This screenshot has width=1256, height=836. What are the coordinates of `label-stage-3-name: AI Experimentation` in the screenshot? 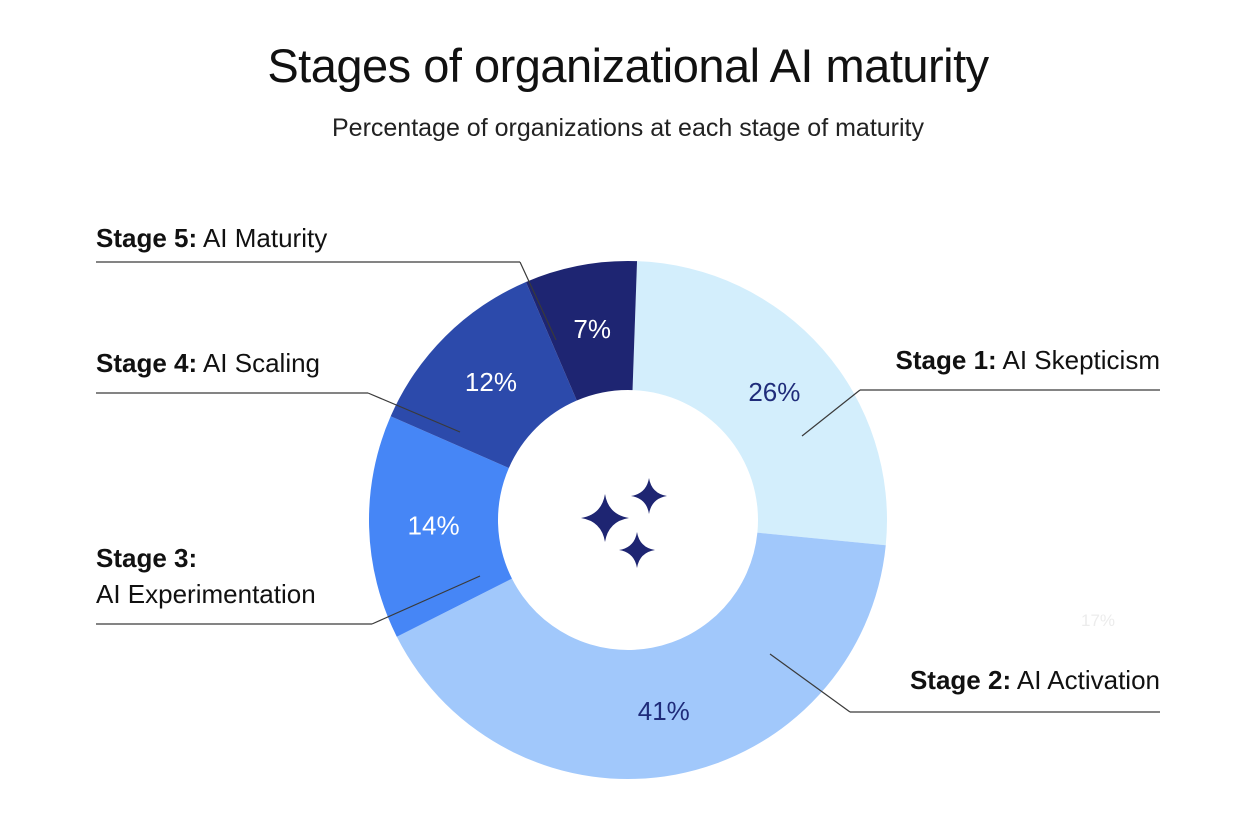 It's located at (206, 594).